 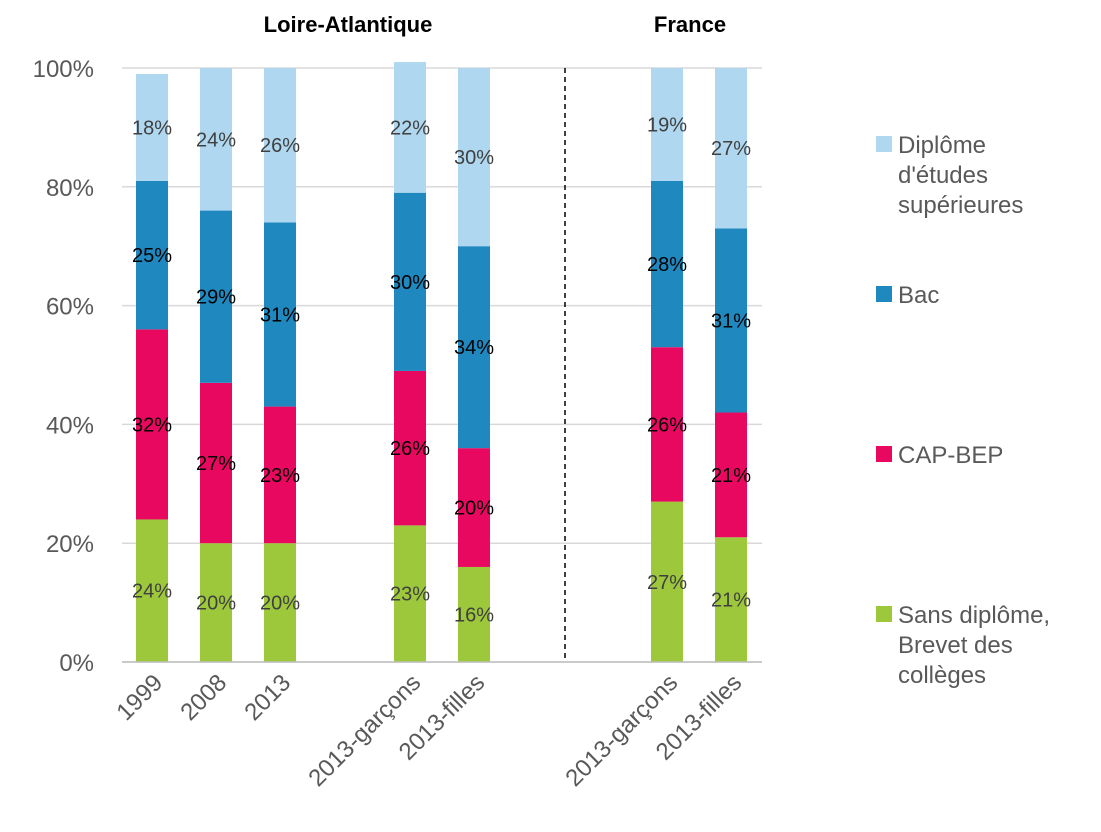 What do you see at coordinates (918, 295) in the screenshot?
I see `legend-entry: Bac` at bounding box center [918, 295].